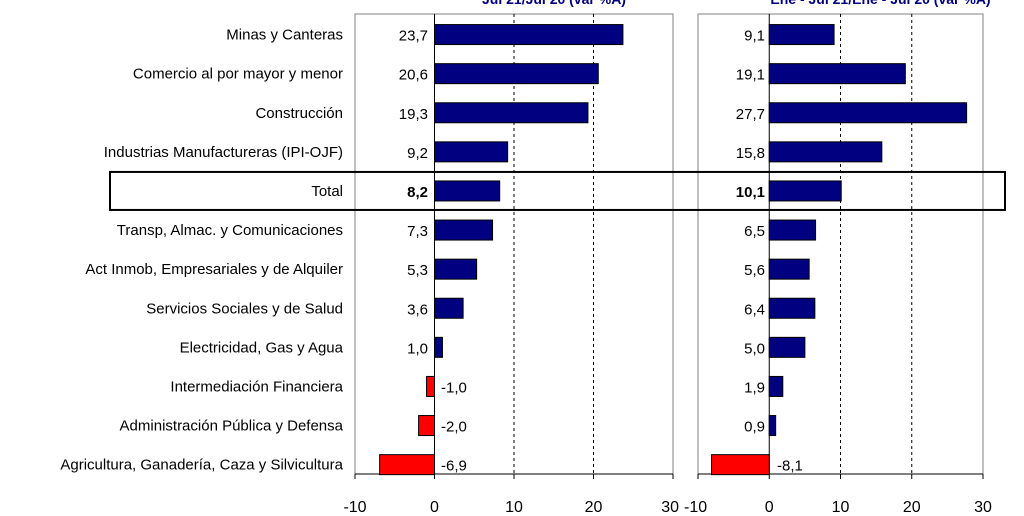 This screenshot has width=1024, height=516. What do you see at coordinates (557, 190) in the screenshot?
I see `highlight-box` at bounding box center [557, 190].